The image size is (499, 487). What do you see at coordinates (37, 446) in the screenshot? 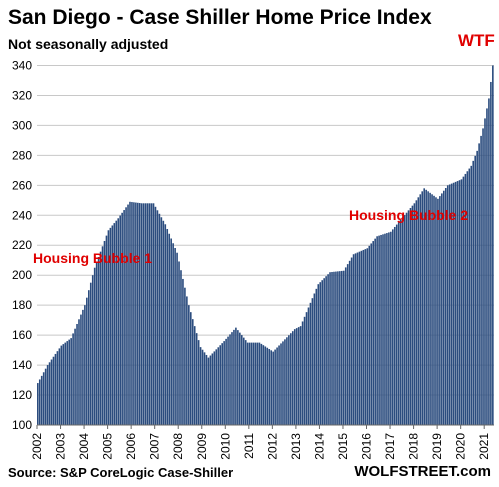
I see `x-tick-label: 2002` at bounding box center [37, 446].